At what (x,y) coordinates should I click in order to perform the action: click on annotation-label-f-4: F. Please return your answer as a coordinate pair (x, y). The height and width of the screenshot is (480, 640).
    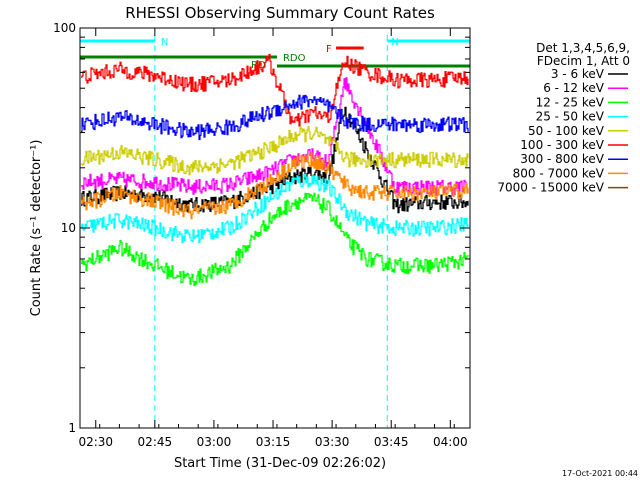
    Looking at the image, I should click on (329, 49).